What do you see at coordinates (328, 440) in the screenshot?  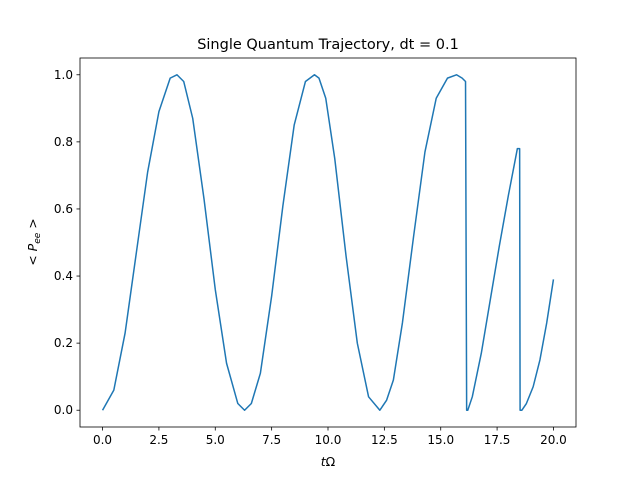 I see `x-tick-label: 10.0` at bounding box center [328, 440].